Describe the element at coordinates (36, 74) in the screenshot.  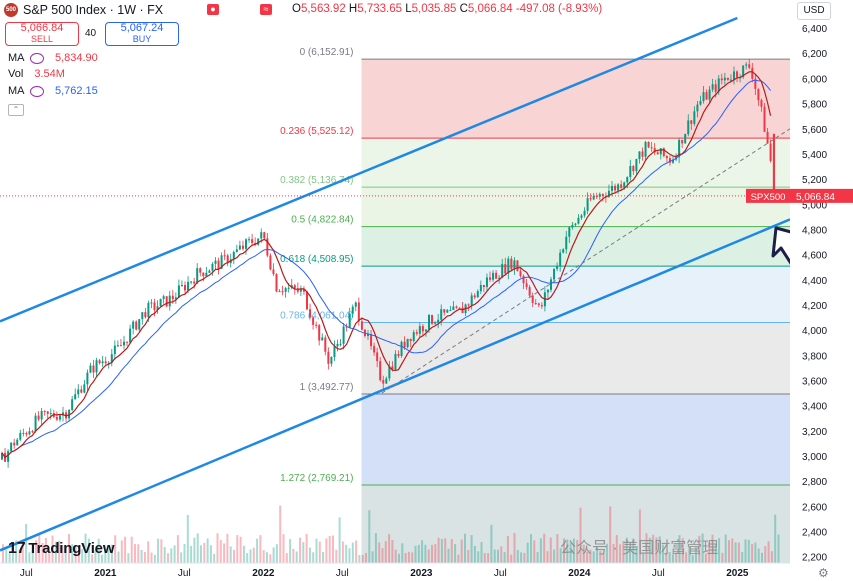
I see `indicator-volume: Vol 3.54M` at that location.